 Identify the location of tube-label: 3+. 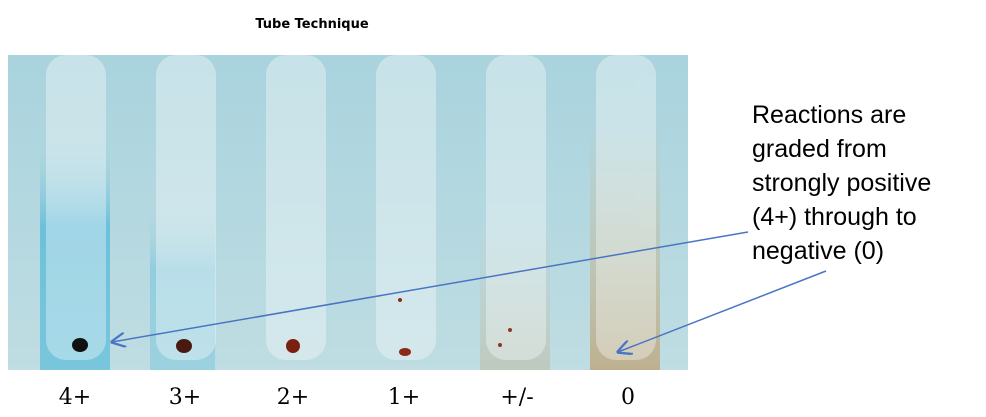
(185, 397).